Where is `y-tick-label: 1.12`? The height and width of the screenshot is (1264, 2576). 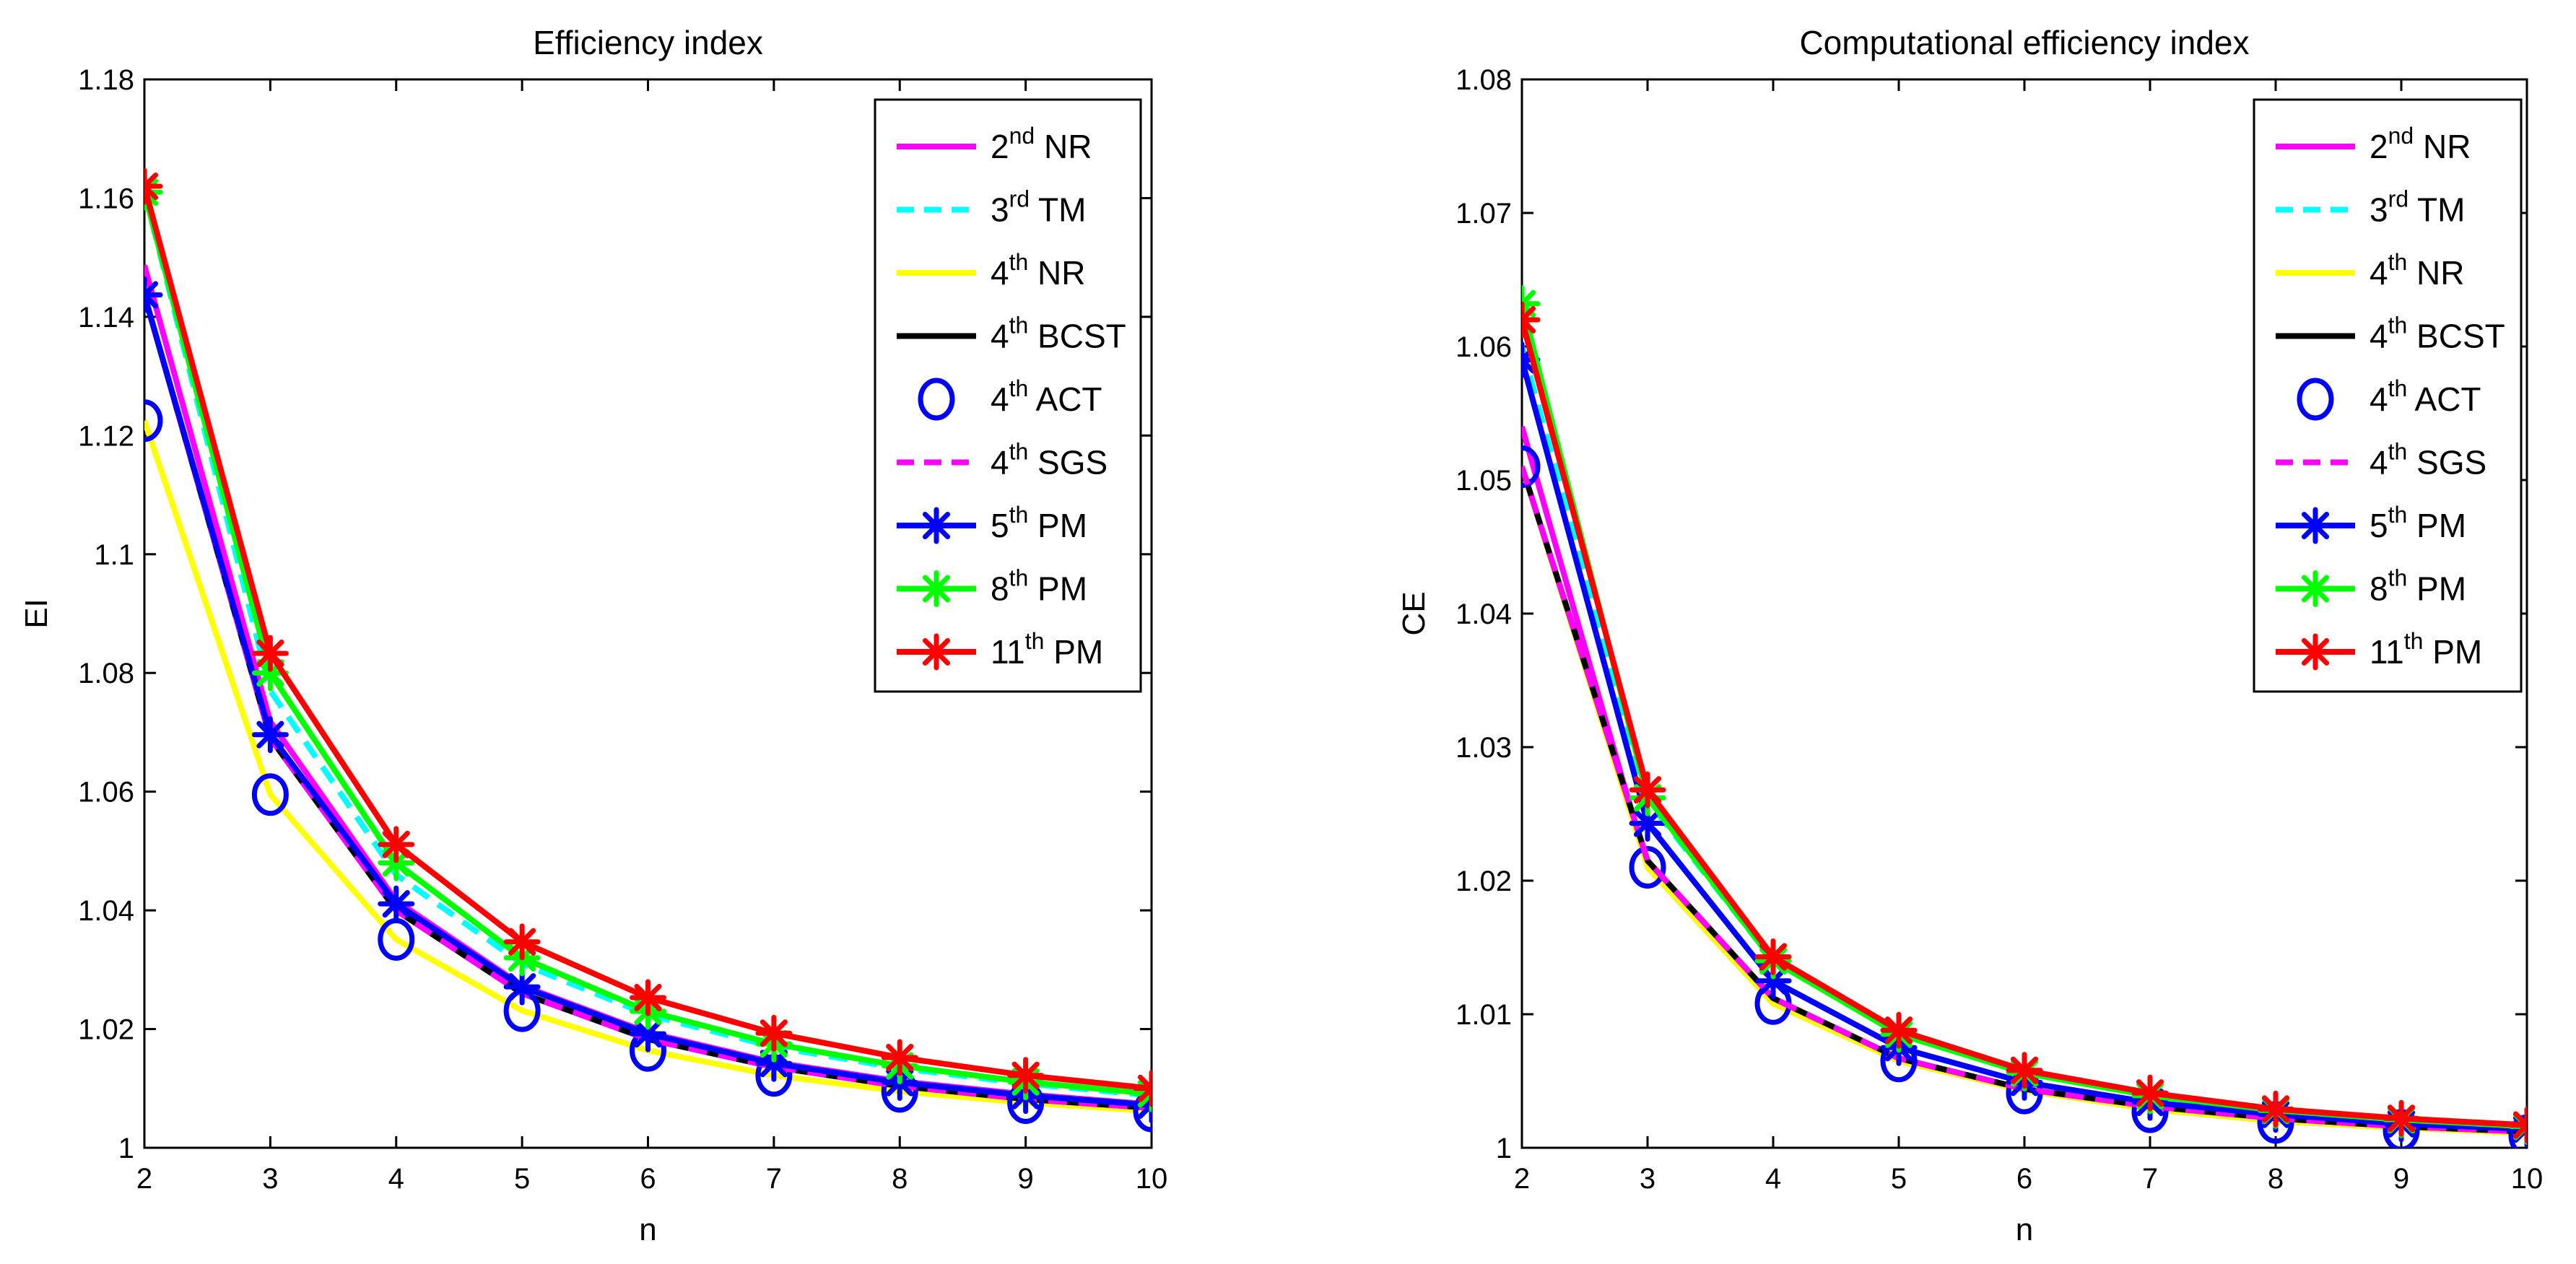 y-tick-label: 1.12 is located at coordinates (106, 436).